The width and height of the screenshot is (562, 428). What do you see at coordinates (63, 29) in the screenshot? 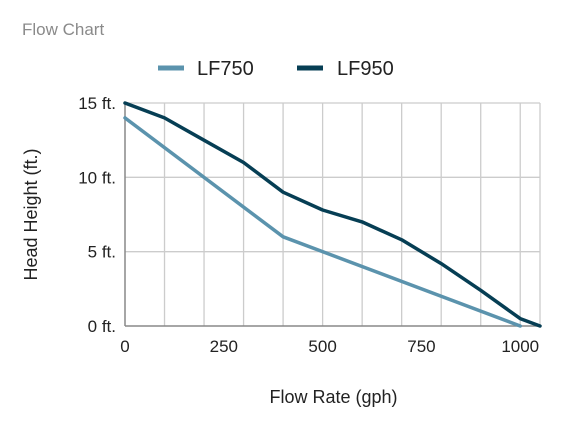
I see `chart-title: Flow Chart` at bounding box center [63, 29].